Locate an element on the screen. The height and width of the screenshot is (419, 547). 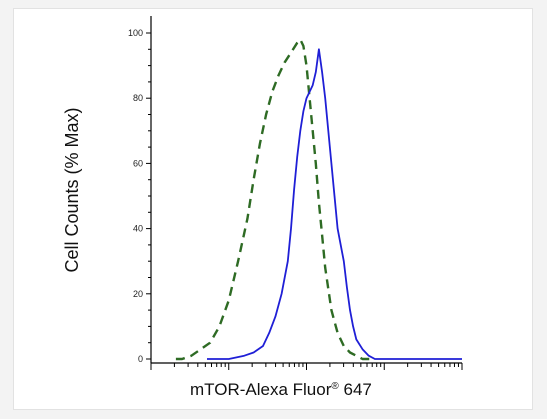
x-ticks is located at coordinates (306, 366).